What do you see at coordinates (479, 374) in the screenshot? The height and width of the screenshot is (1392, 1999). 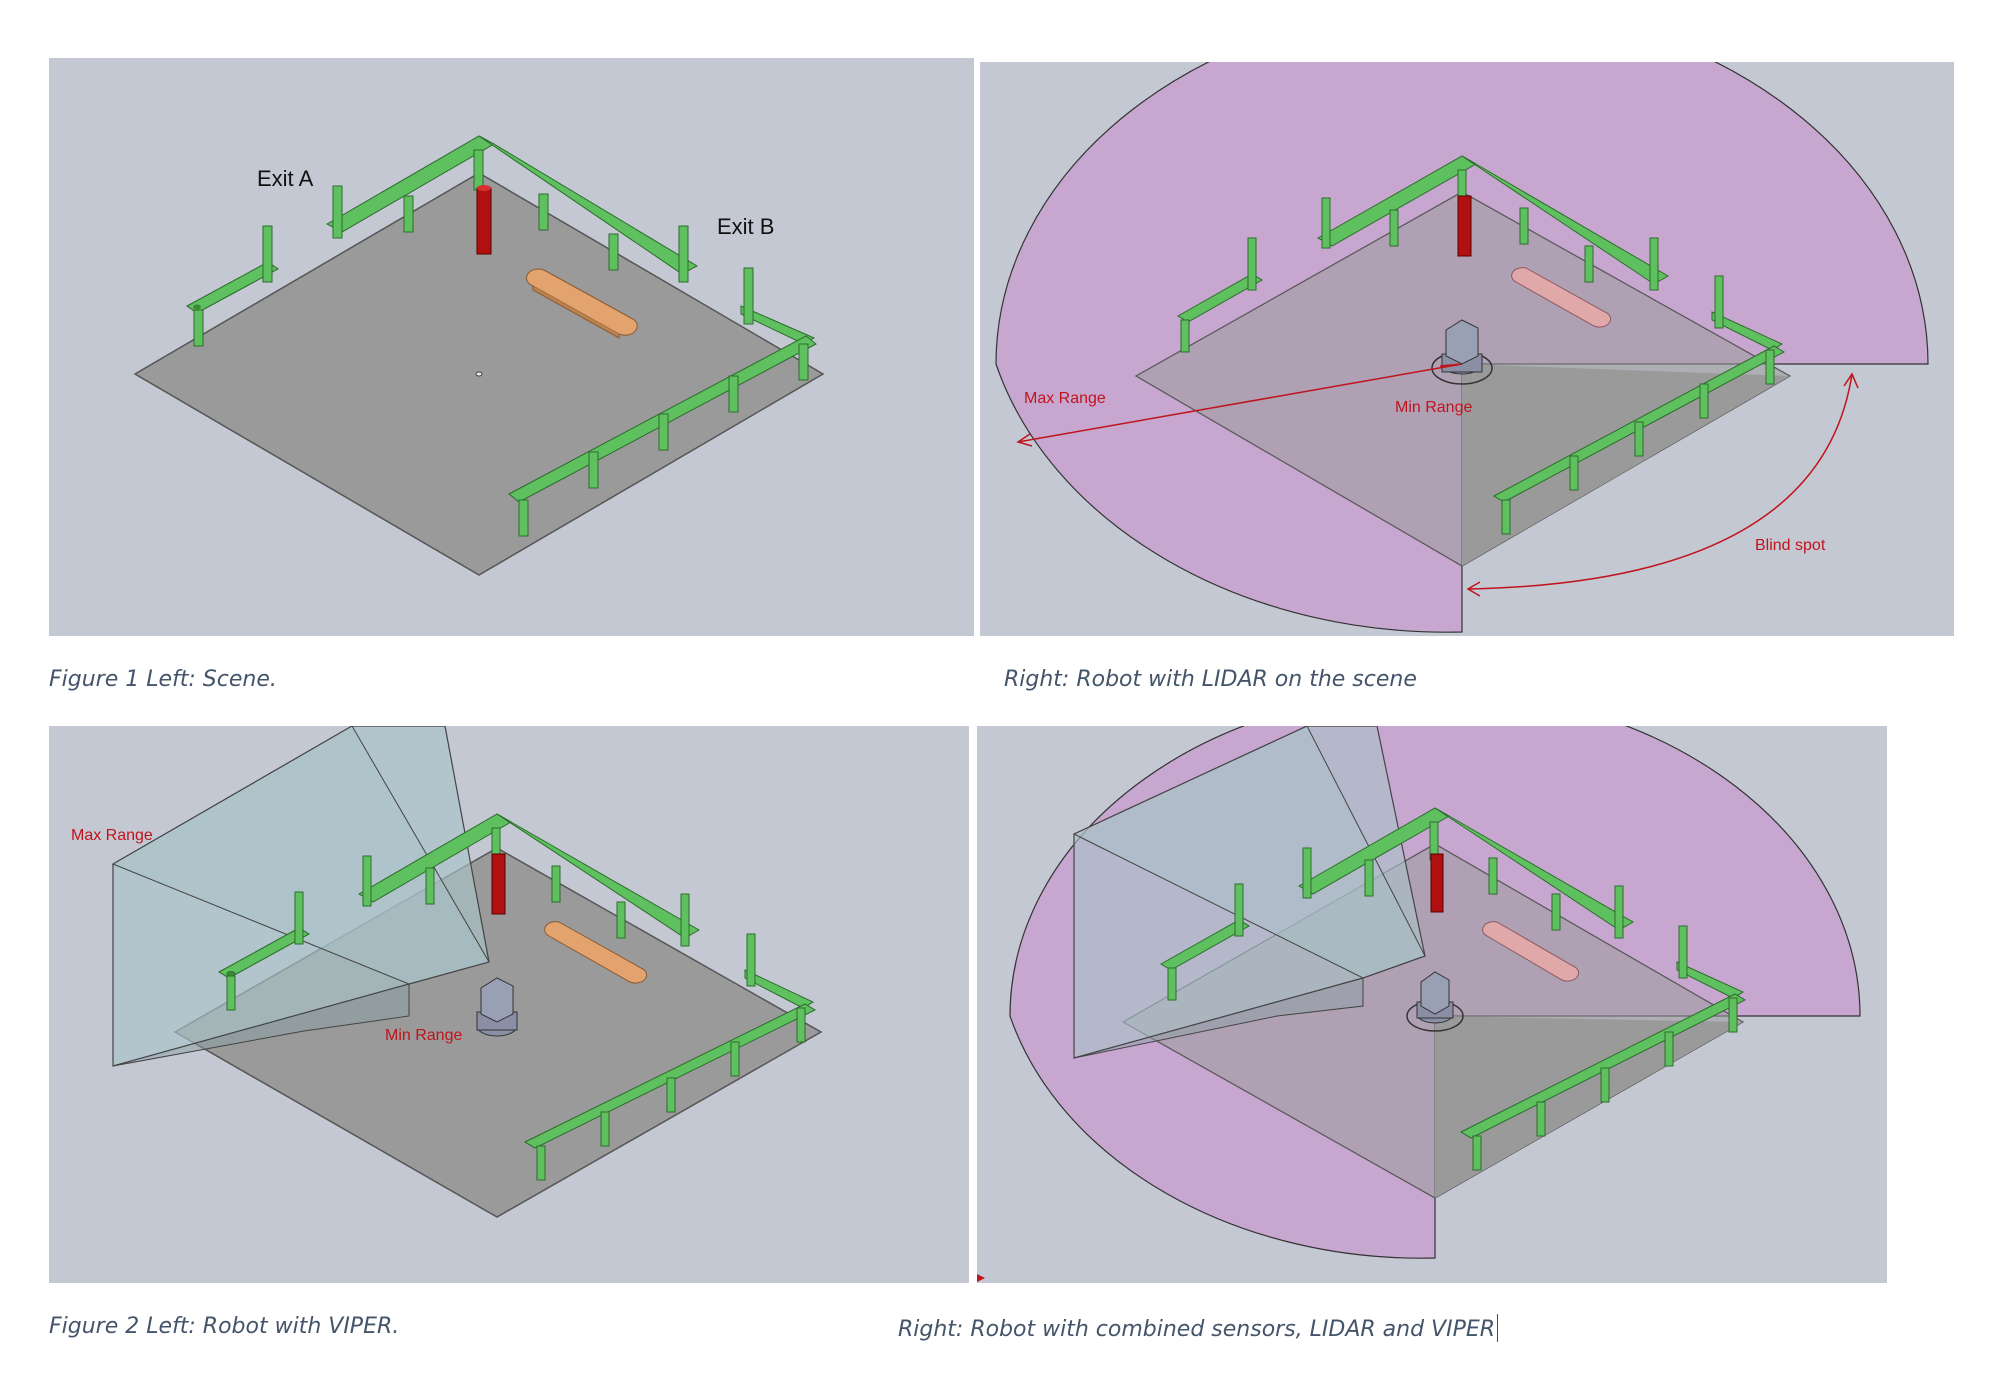 I see `floor-marker` at bounding box center [479, 374].